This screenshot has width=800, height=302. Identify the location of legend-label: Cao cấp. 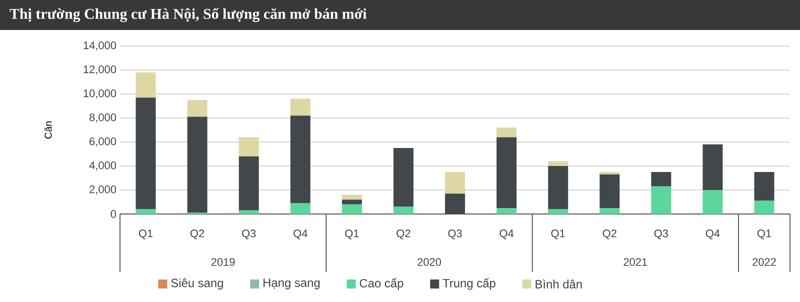
(382, 284).